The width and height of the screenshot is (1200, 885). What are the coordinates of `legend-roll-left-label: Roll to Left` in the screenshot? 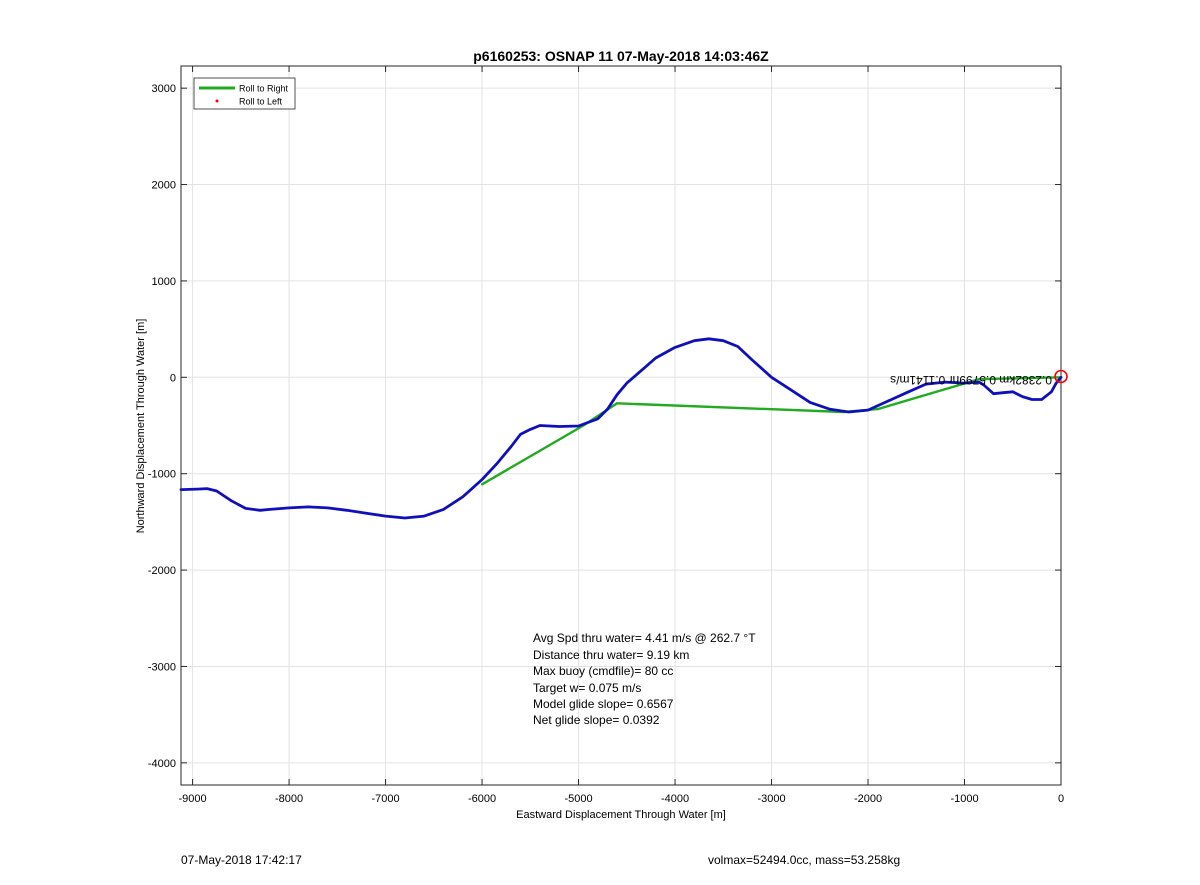 It's located at (261, 102).